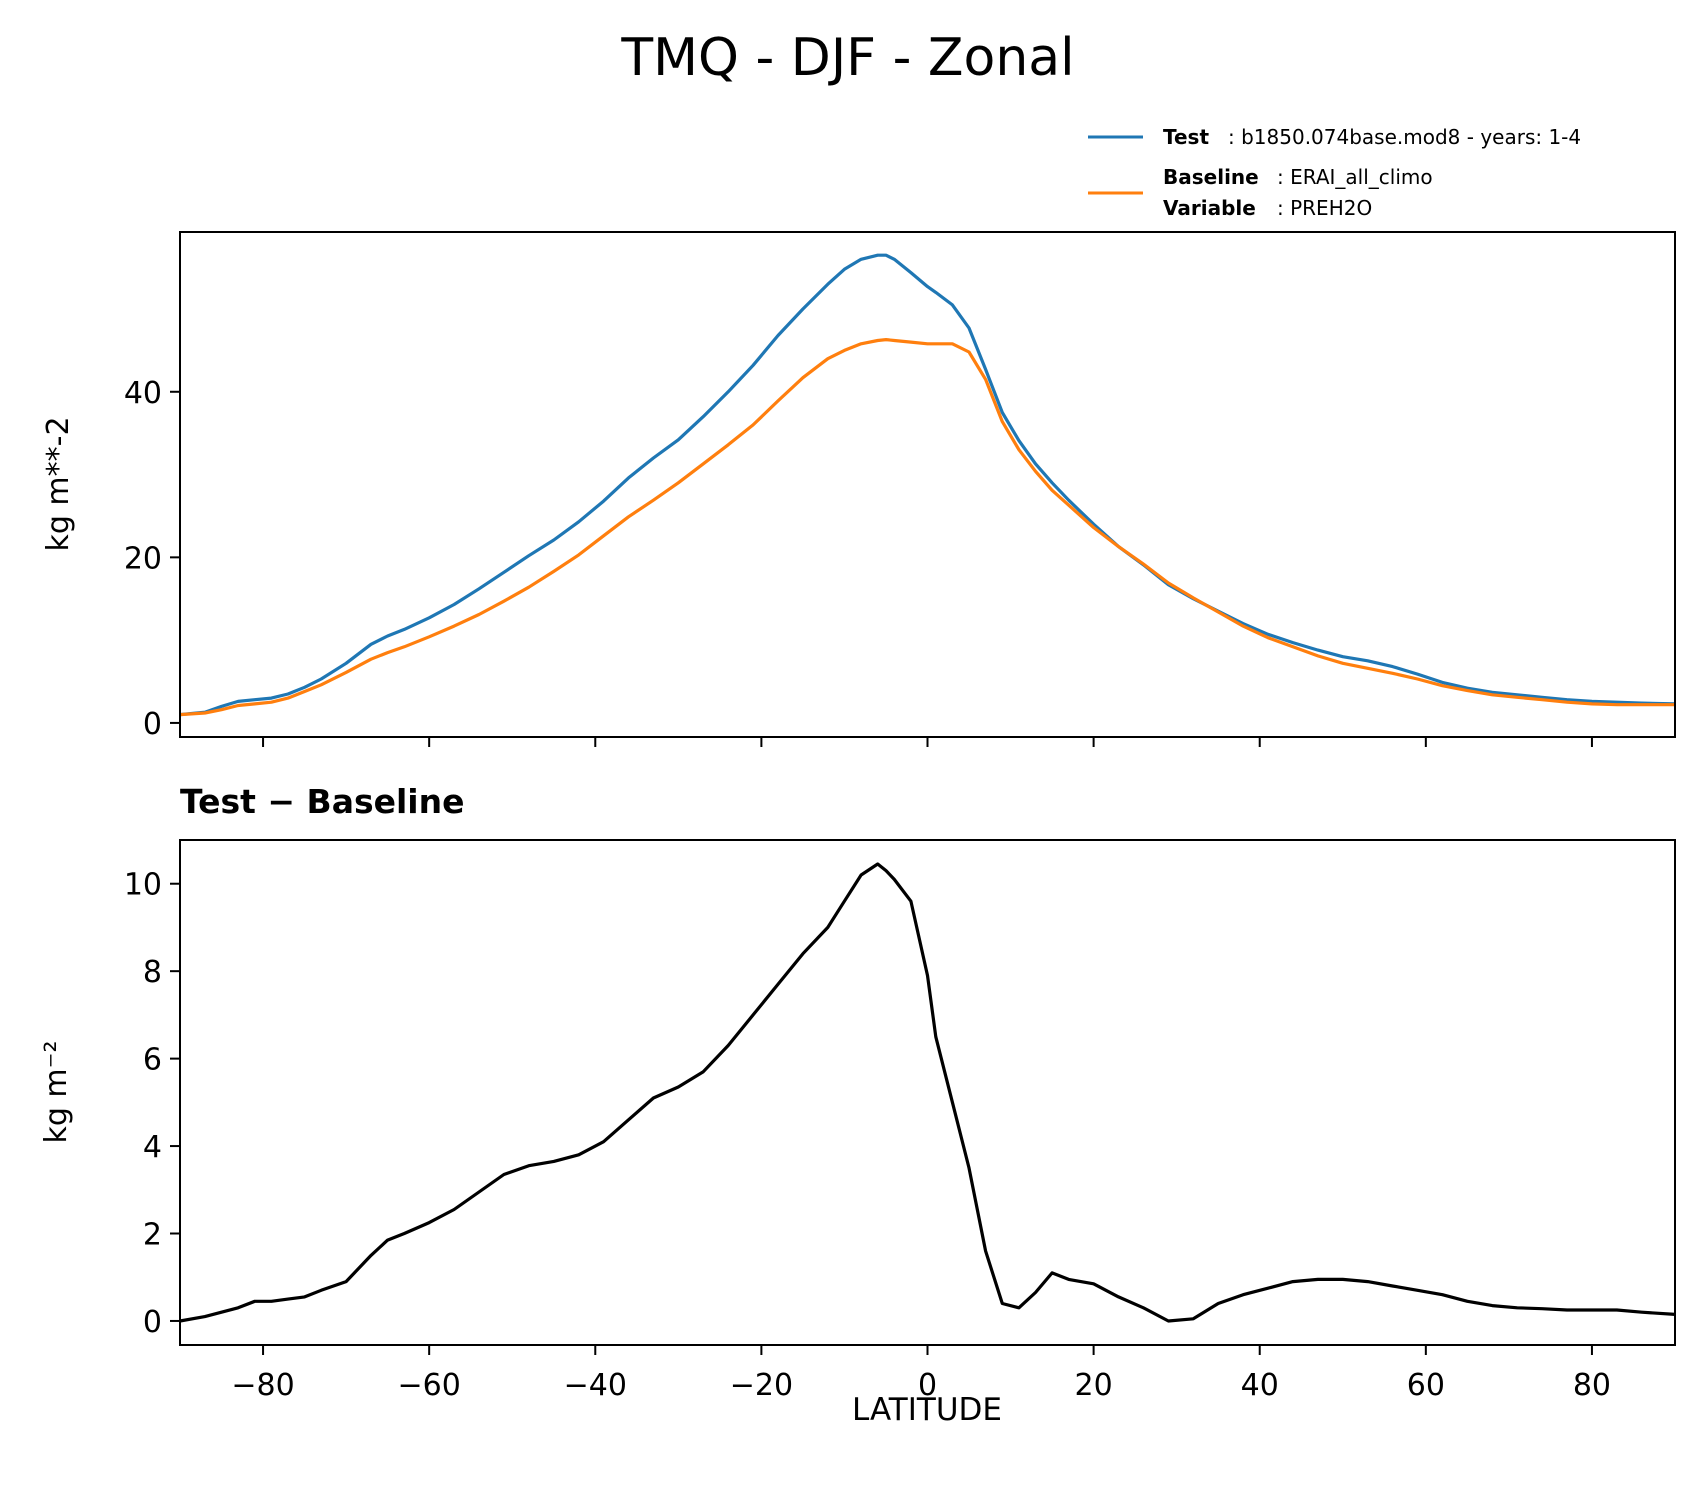 The width and height of the screenshot is (1696, 1496). What do you see at coordinates (927, 1385) in the screenshot?
I see `bottom-xtick-label: 0` at bounding box center [927, 1385].